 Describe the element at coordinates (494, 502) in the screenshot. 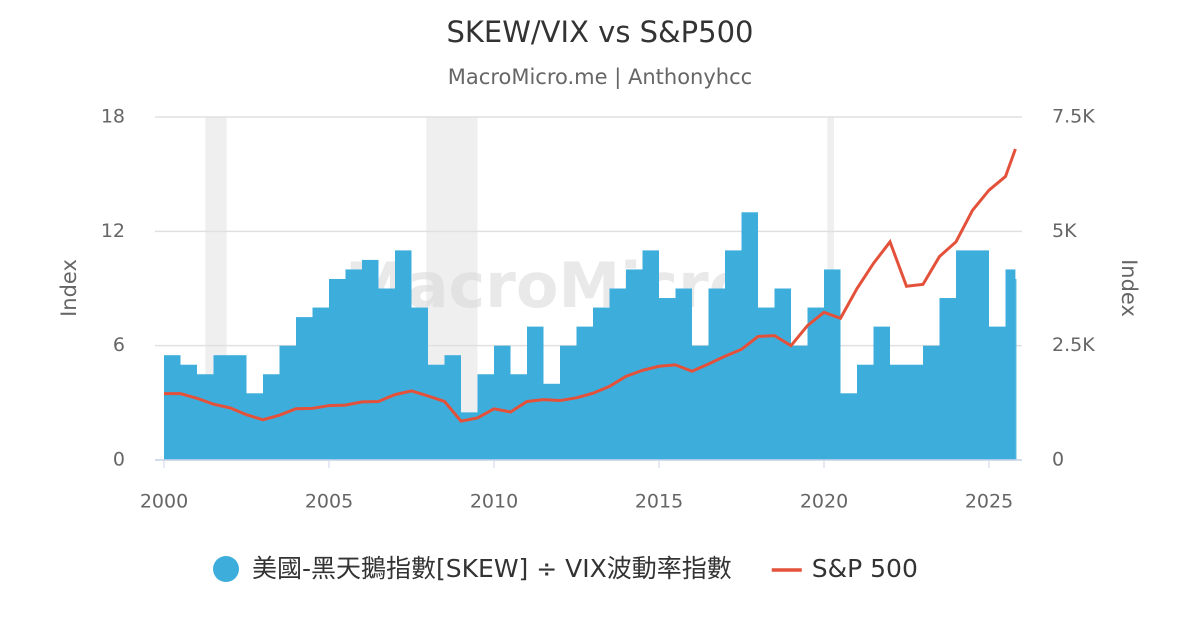

I see `x-tick-label: 2010` at that location.